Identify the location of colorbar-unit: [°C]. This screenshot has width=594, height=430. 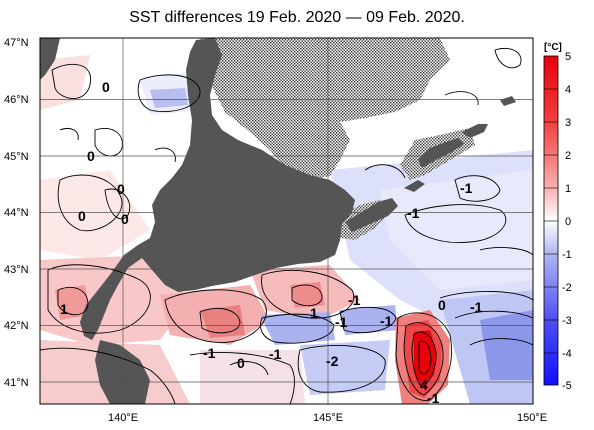
(553, 47).